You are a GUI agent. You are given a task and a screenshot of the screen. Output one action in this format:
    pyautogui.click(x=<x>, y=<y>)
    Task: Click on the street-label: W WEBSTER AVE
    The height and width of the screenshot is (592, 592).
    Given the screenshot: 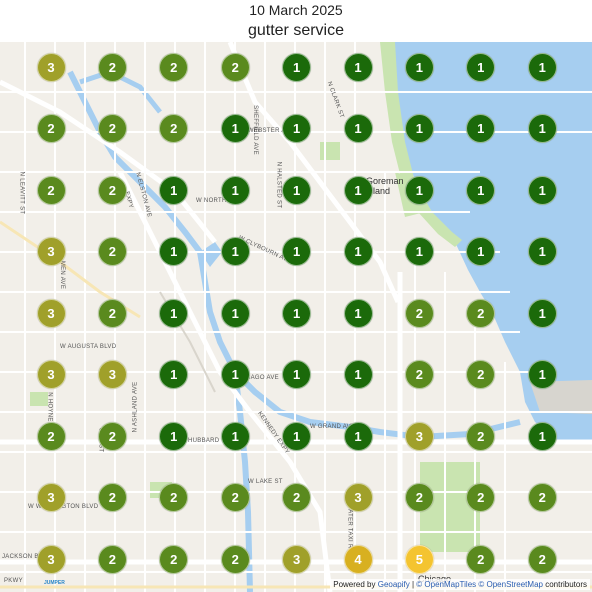 What is the action you would take?
    pyautogui.click(x=267, y=131)
    